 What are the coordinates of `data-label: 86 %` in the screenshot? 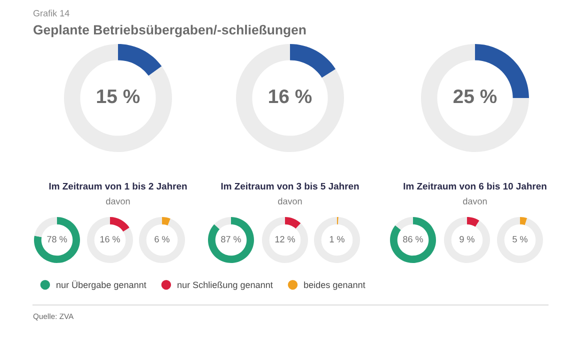 It's located at (413, 239).